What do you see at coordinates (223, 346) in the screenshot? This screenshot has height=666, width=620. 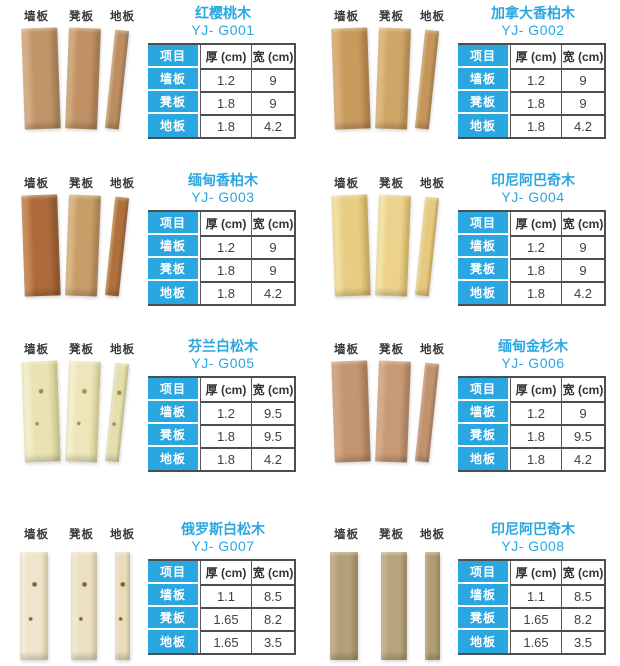 I see `product-name: 芬兰白松木` at bounding box center [223, 346].